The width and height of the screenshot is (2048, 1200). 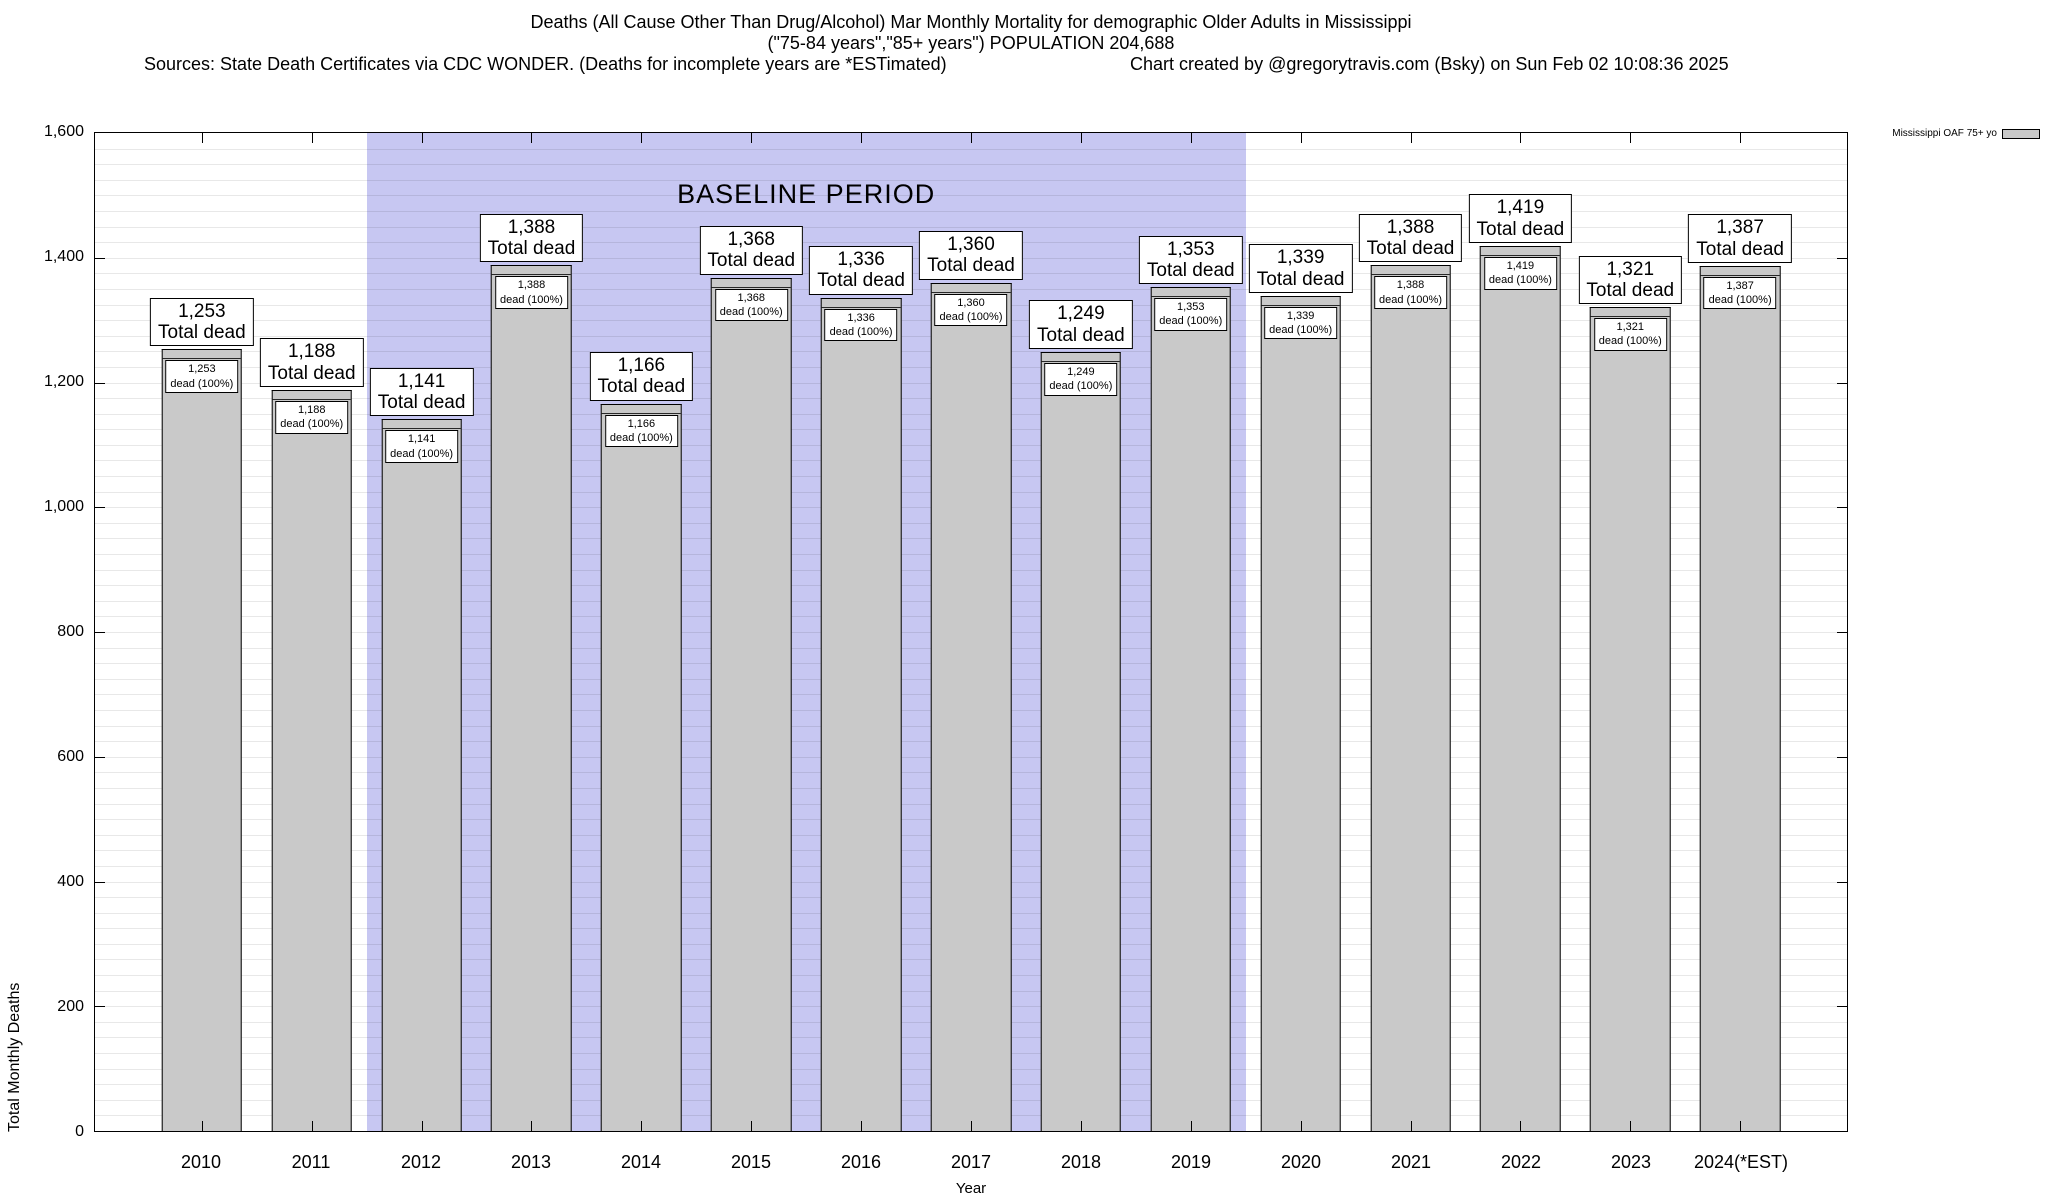 I want to click on x-category-label-2015: 2015, so click(x=751, y=1162).